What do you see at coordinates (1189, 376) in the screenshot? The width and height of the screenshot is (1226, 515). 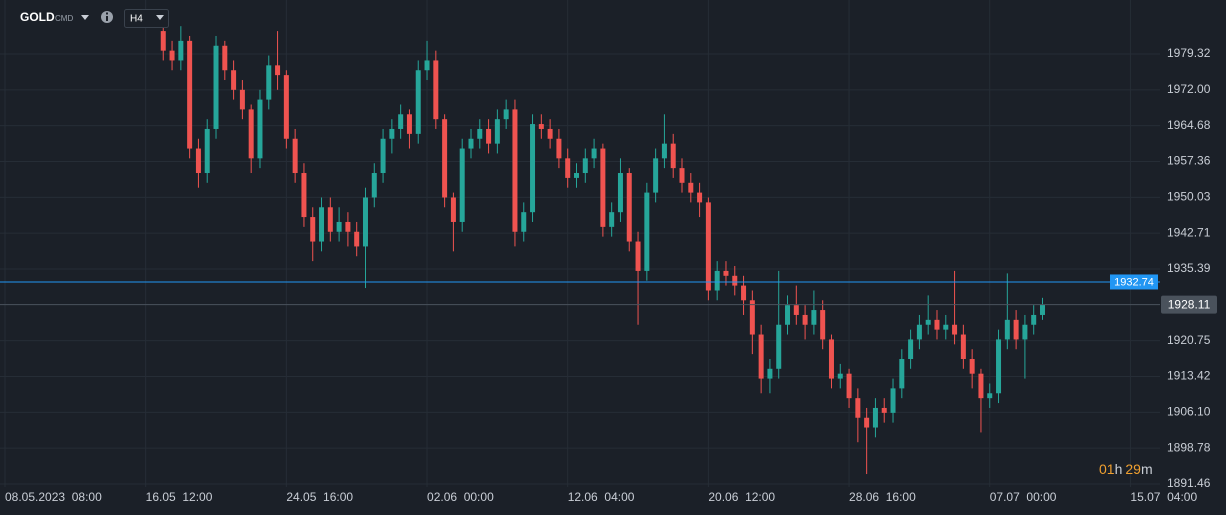 I see `y-tick-label: 1913.42` at bounding box center [1189, 376].